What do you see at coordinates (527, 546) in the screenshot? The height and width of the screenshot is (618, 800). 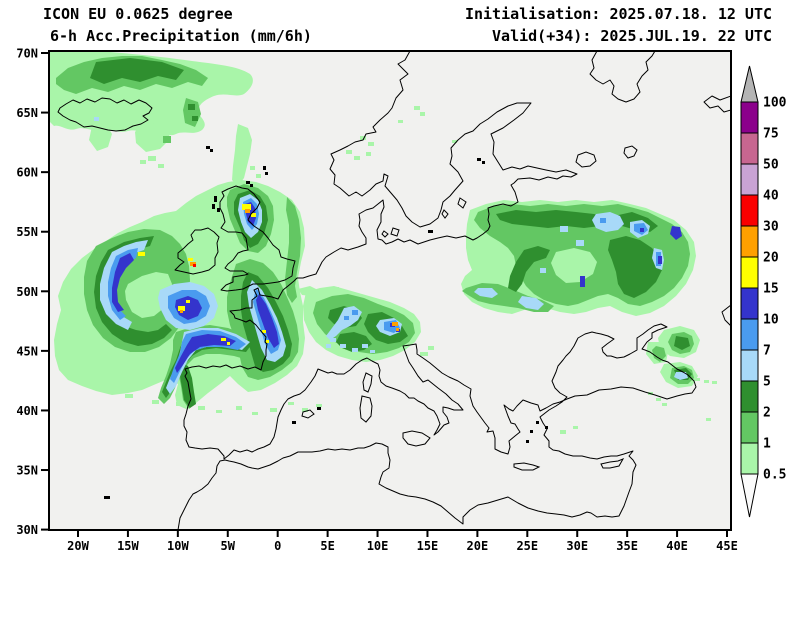 I see `lon-tick-label: 25E` at bounding box center [527, 546].